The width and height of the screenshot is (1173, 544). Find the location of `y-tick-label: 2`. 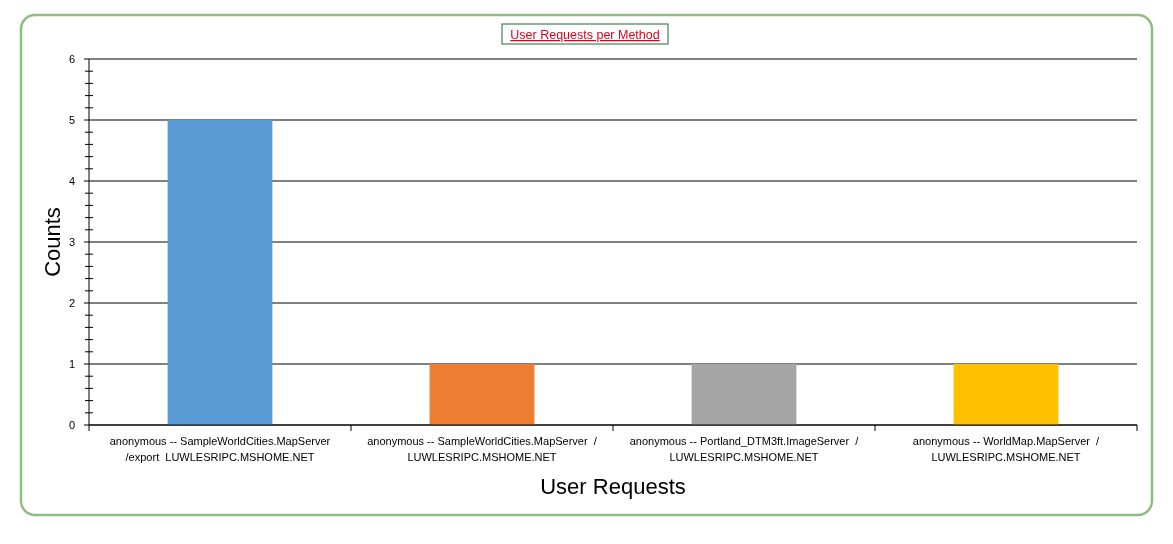

y-tick-label: 2 is located at coordinates (71, 303).